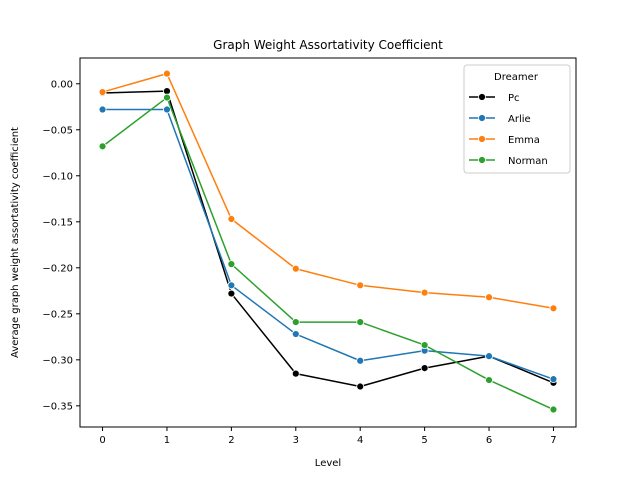  I want to click on x-tick-label: 1, so click(167, 440).